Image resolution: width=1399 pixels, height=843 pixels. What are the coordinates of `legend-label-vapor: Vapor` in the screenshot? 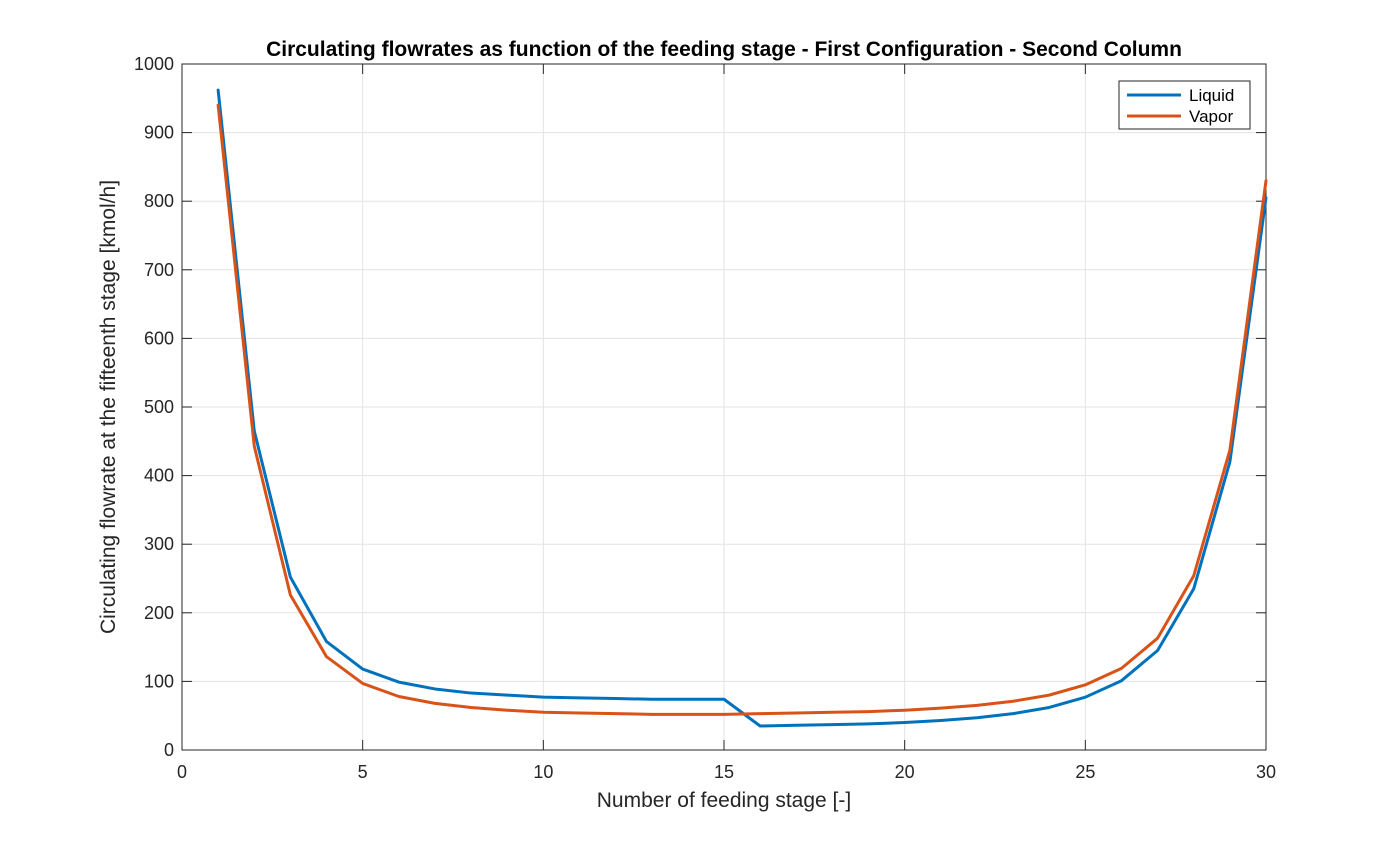 It's located at (1211, 116).